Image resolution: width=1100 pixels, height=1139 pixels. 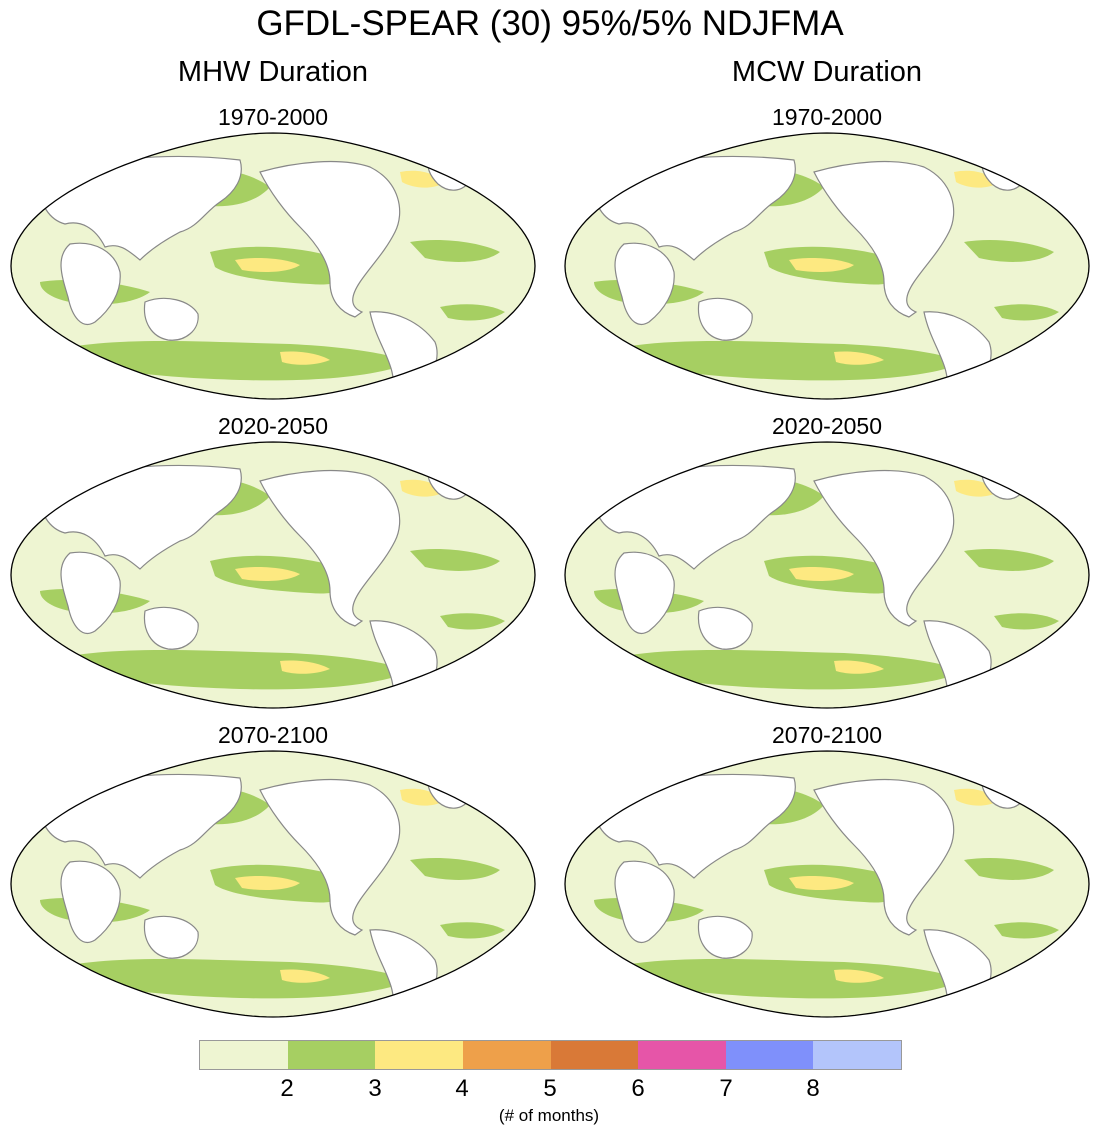 What do you see at coordinates (827, 735) in the screenshot?
I see `period-label-mcw-3: 2070-2100` at bounding box center [827, 735].